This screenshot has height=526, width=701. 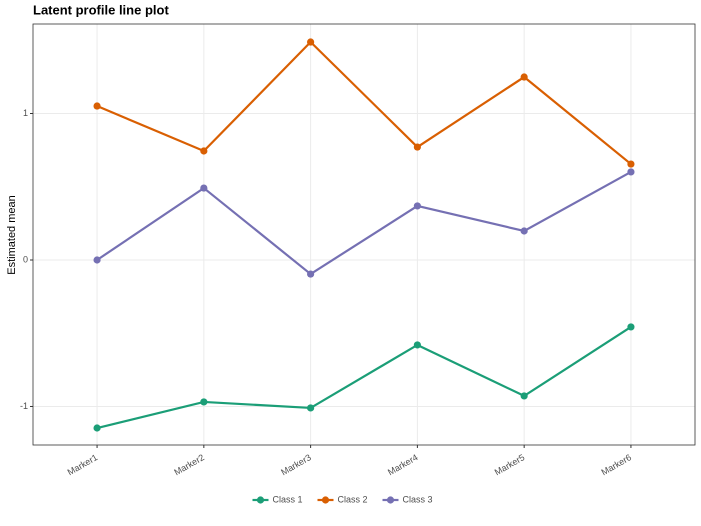 I want to click on x-tick-label: Marker4, so click(x=403, y=464).